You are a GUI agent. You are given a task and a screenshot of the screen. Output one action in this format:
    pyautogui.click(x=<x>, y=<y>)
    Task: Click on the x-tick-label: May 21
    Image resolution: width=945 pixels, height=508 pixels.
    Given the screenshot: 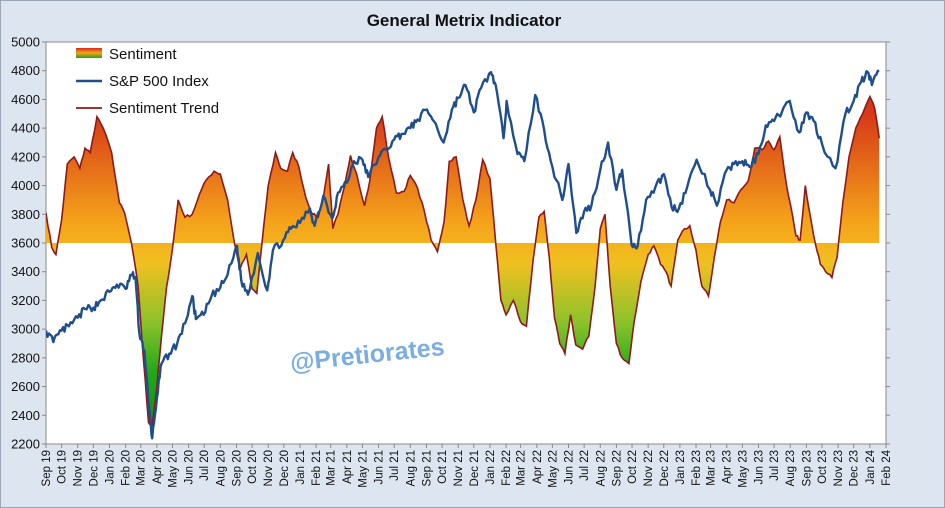 What is the action you would take?
    pyautogui.click(x=363, y=469)
    